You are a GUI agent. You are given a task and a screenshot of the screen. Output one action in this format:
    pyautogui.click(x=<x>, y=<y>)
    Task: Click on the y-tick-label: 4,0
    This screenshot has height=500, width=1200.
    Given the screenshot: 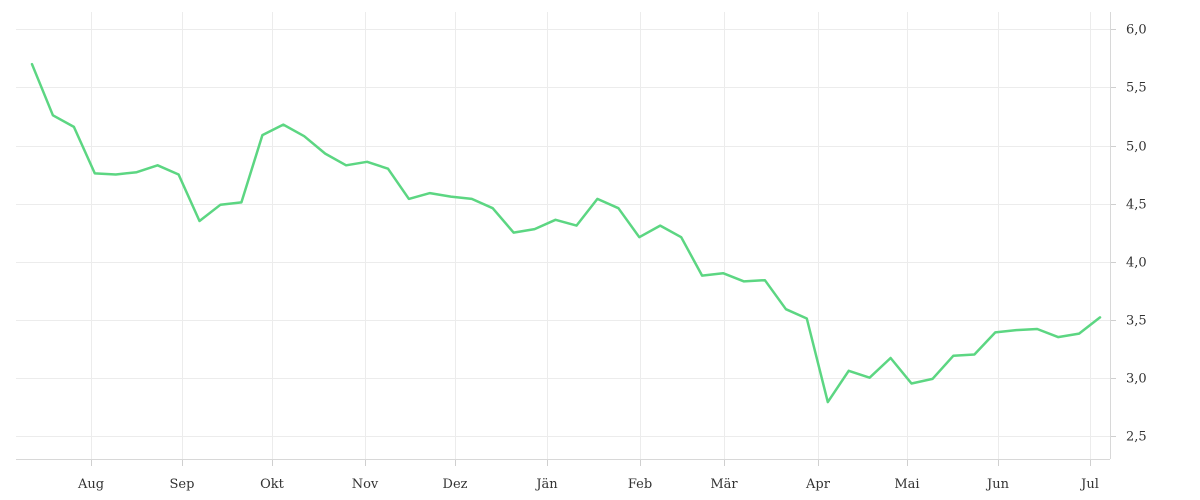 What is the action you would take?
    pyautogui.click(x=1136, y=263)
    